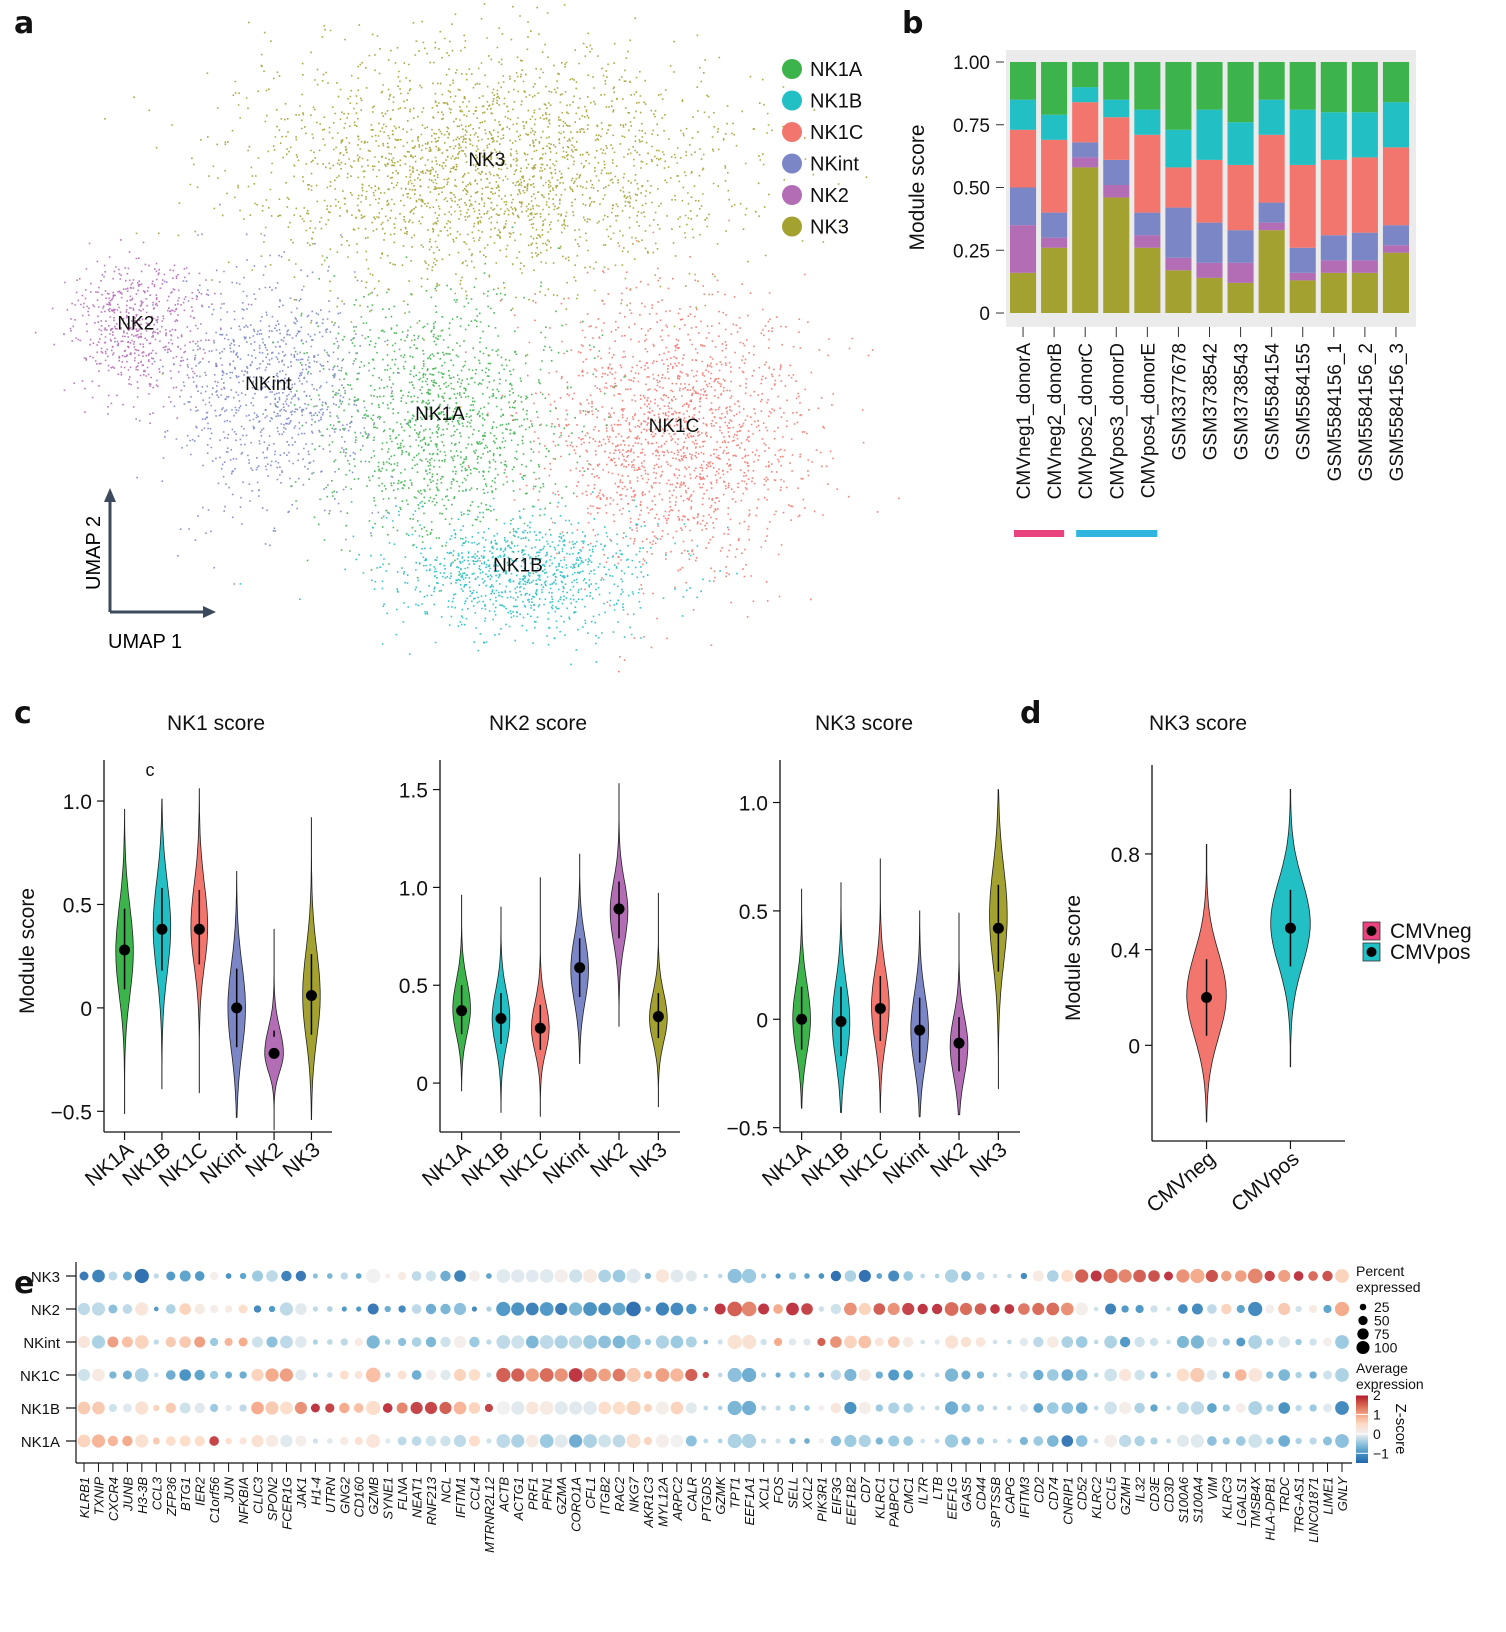 This screenshot has width=1506, height=1632. What do you see at coordinates (344, 1276) in the screenshot?
I see `dot-gng2-nk3` at bounding box center [344, 1276].